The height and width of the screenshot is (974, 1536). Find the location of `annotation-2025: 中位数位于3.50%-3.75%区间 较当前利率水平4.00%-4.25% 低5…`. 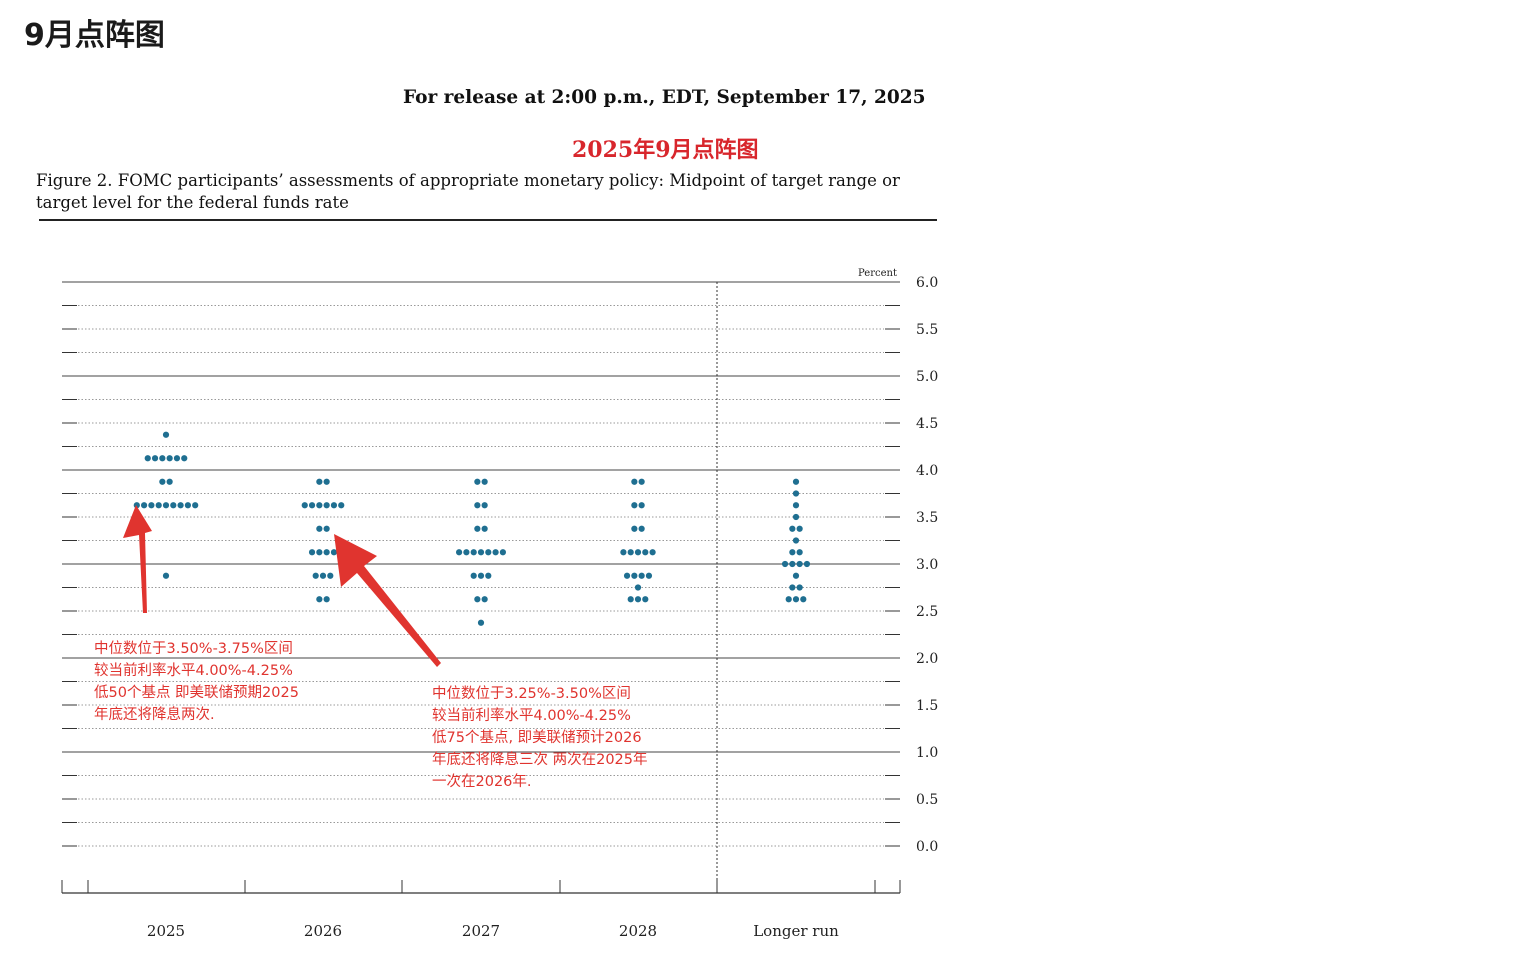

annotation-2025: 中位数位于3.50%-3.75%区间 较当前利率水平4.00%-4.25% 低5… is located at coordinates (196, 682).